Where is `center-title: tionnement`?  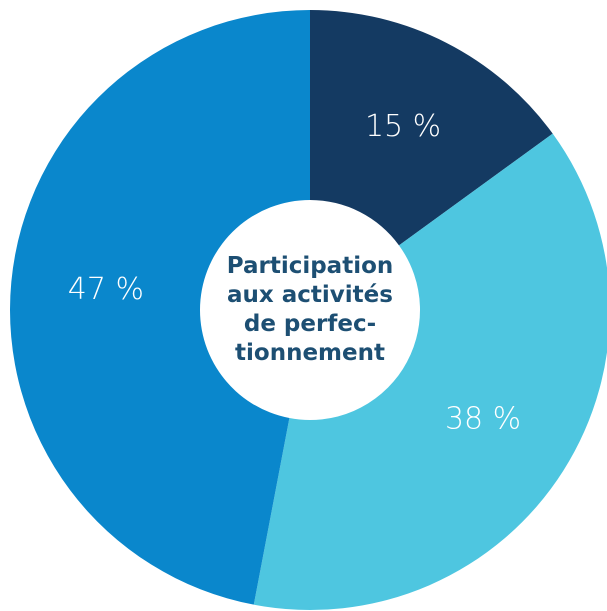
center-title: tionnement is located at coordinates (310, 353).